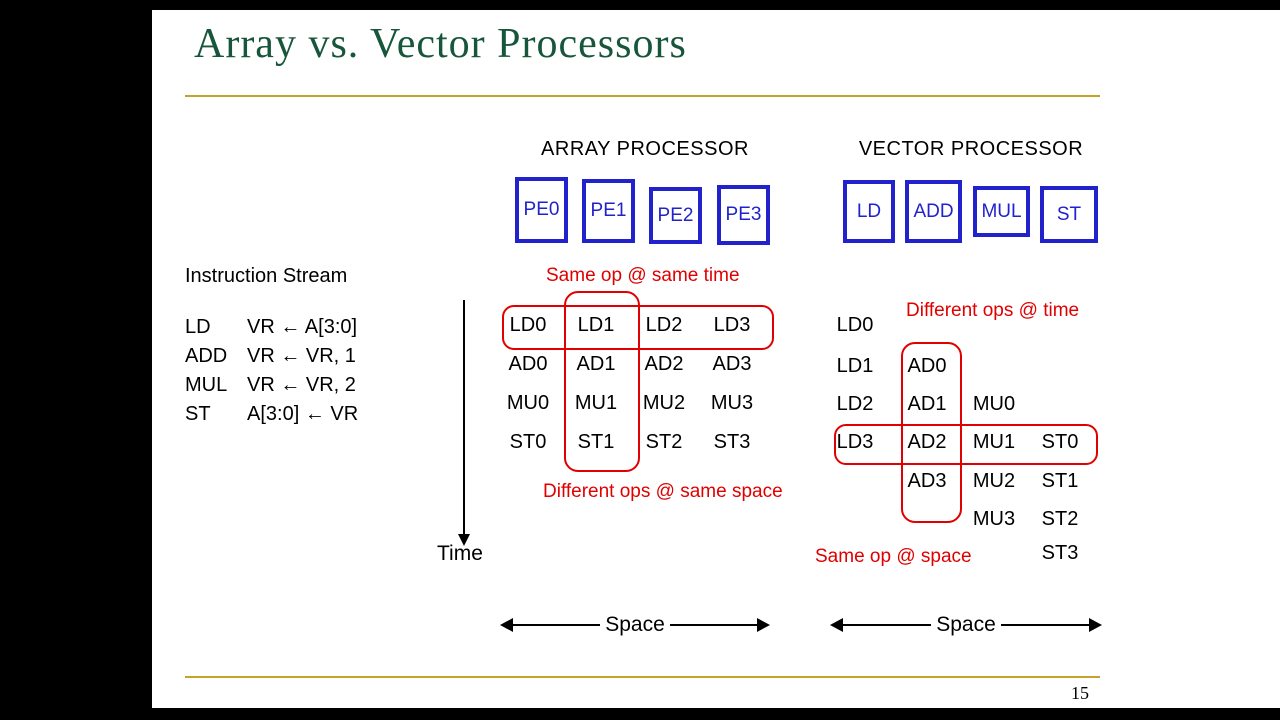  Describe the element at coordinates (638, 327) in the screenshot. I see `highlight-array-row-outline` at that location.